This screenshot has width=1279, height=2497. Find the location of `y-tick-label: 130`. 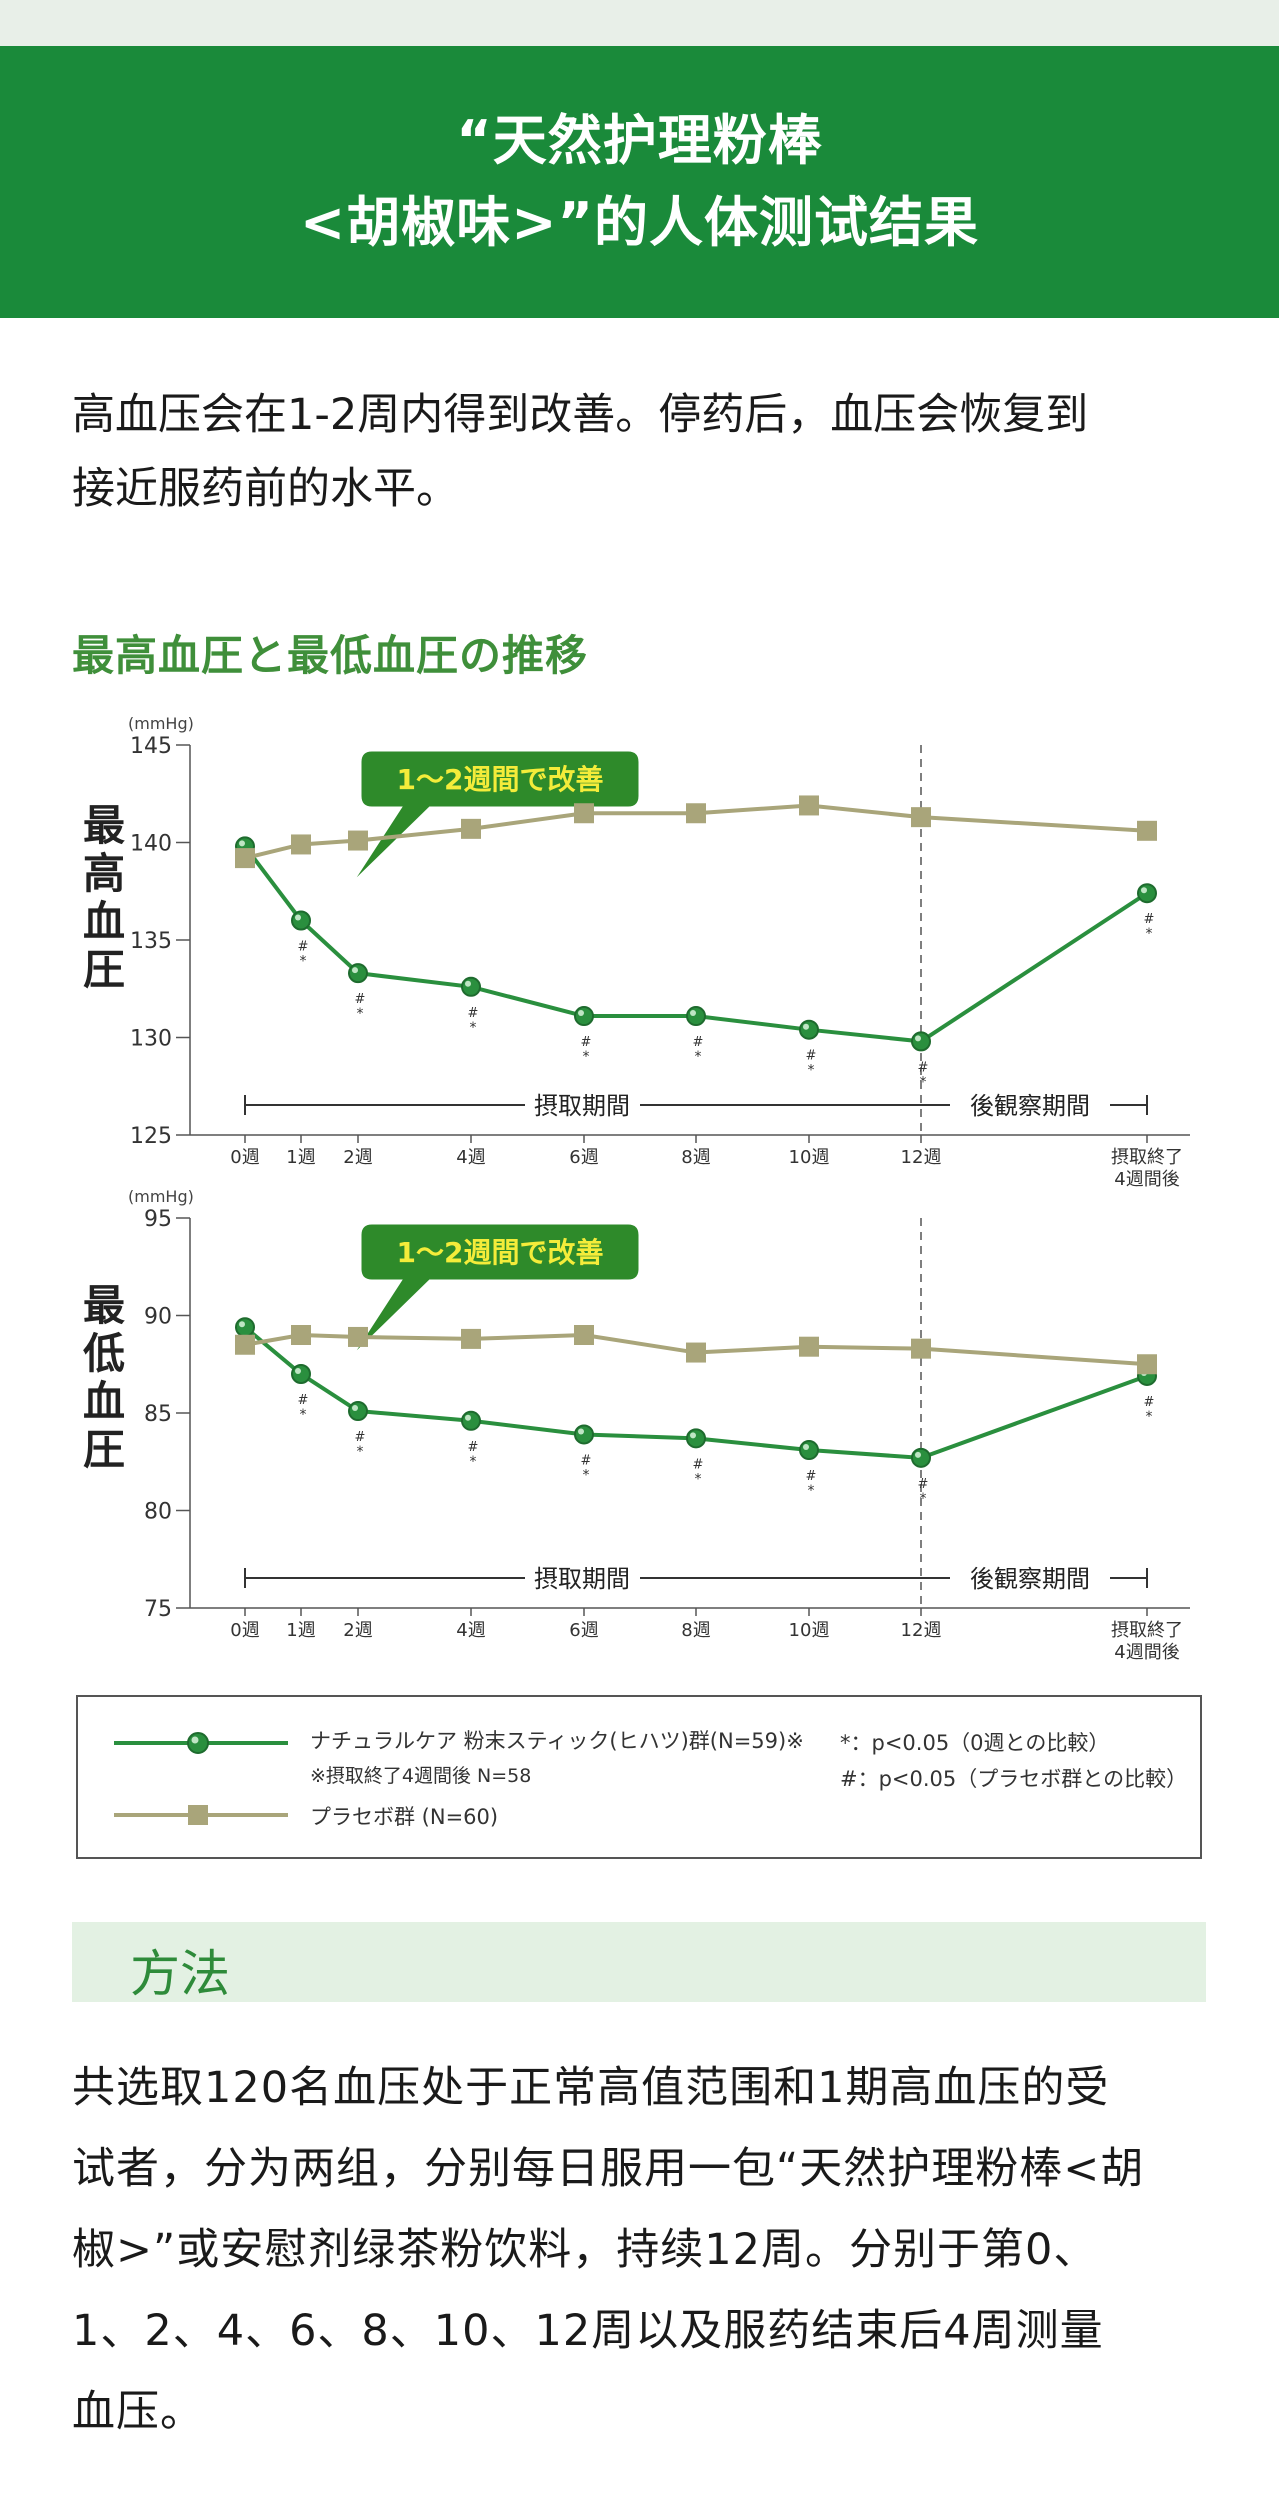

y-tick-label: 130 is located at coordinates (151, 1039).